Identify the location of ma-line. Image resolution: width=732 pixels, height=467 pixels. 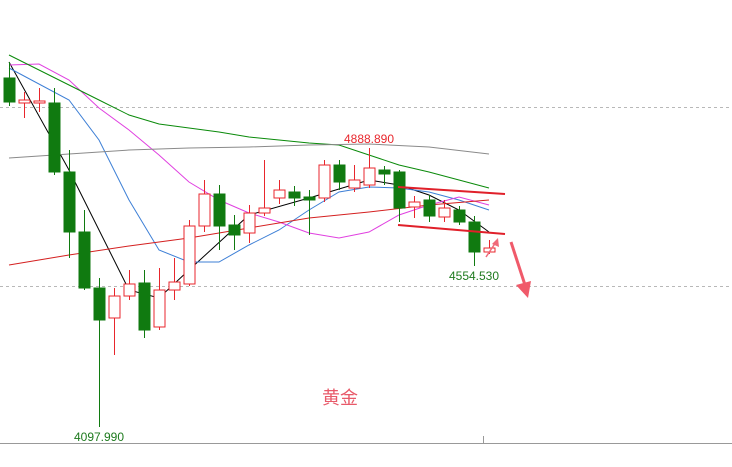
(249, 151).